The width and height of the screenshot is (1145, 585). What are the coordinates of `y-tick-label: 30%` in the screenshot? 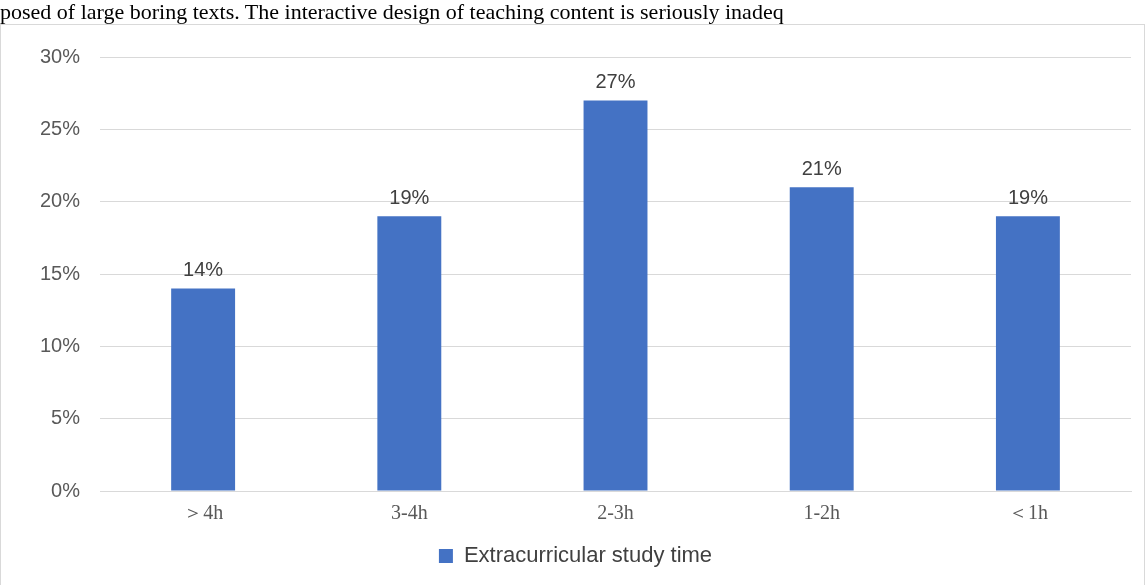 It's located at (60, 55).